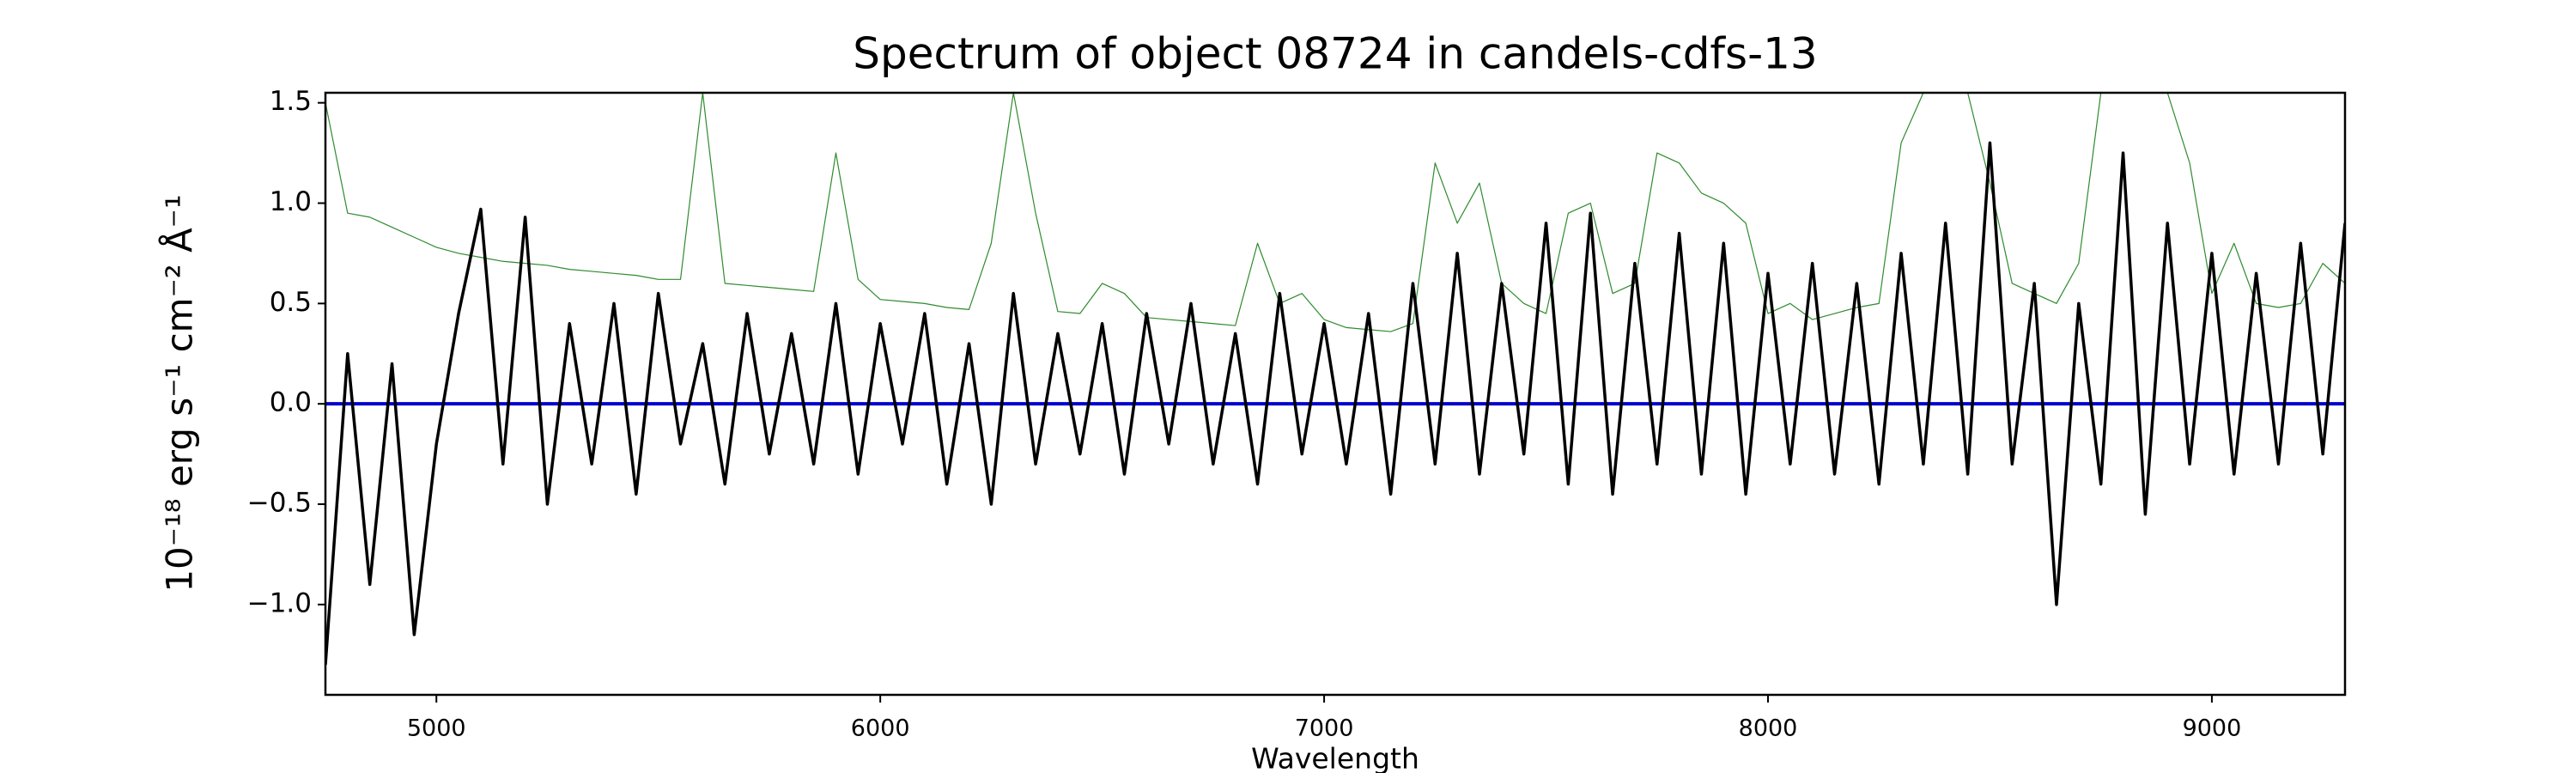 This screenshot has width=2576, height=773. Describe the element at coordinates (280, 503) in the screenshot. I see `y-tick-label: −0.5` at that location.